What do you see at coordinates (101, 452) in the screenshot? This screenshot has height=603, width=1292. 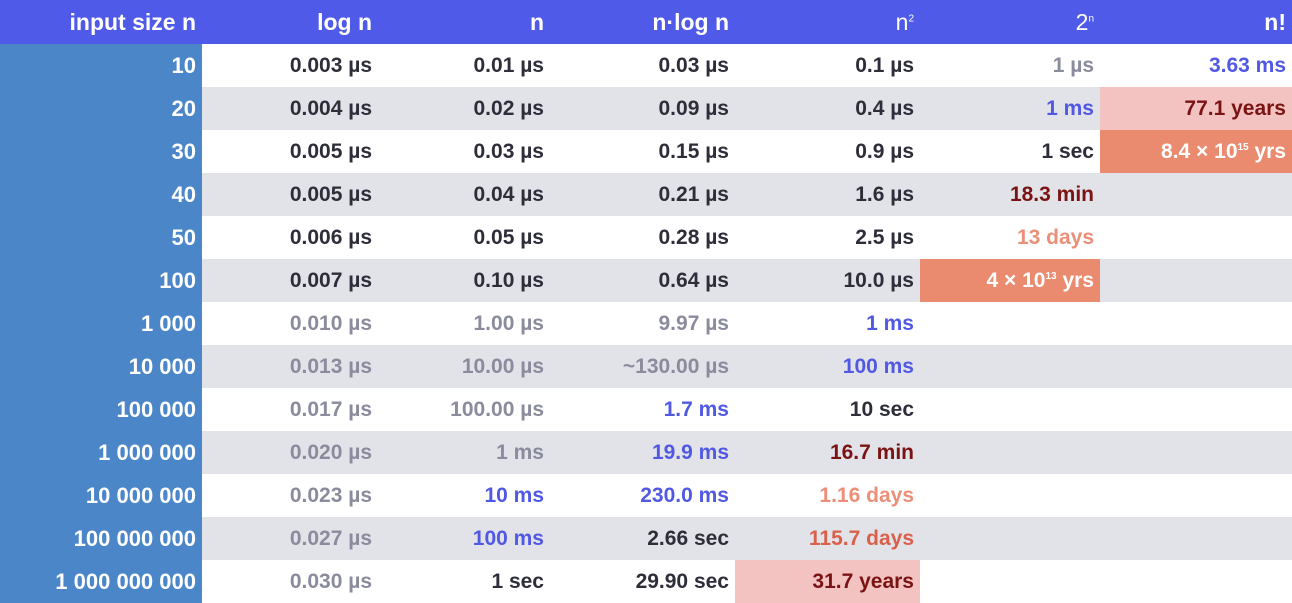 I see `input-size-cell: 1 000 000` at bounding box center [101, 452].